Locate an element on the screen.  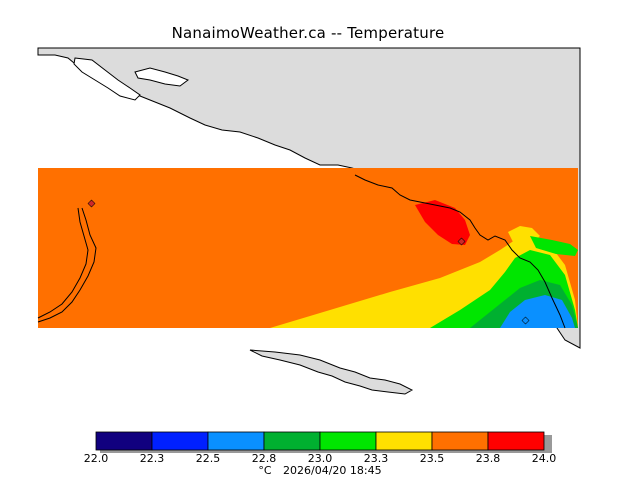
legend-tick-label: 23.0 is located at coordinates (320, 458).